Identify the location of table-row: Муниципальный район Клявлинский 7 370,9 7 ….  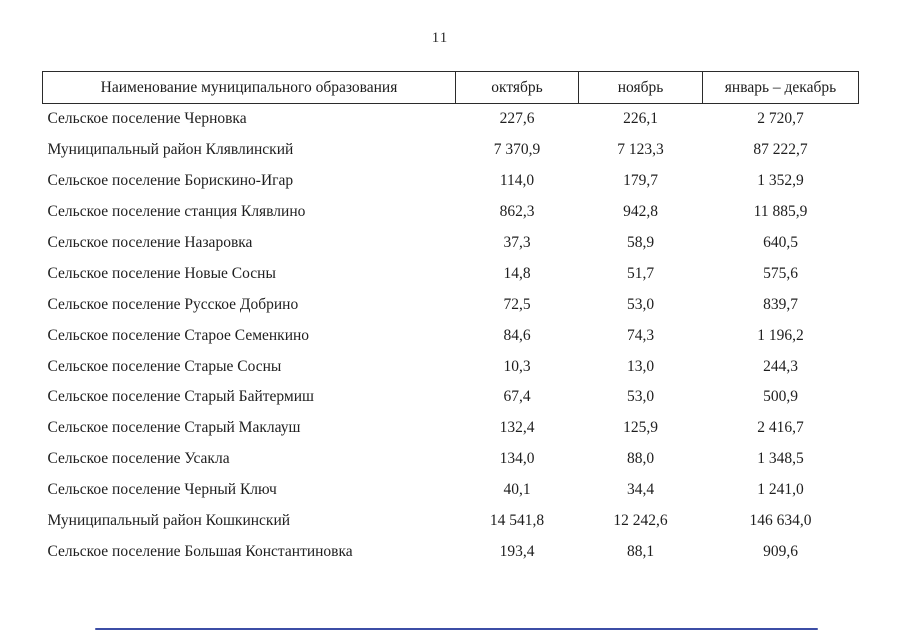
(451, 150).